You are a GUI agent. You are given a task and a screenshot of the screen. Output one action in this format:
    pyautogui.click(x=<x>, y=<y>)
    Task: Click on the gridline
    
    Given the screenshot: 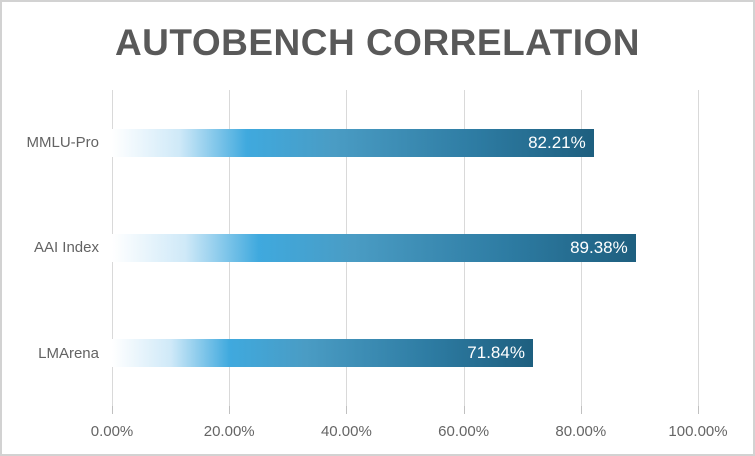 What is the action you would take?
    pyautogui.click(x=698, y=248)
    